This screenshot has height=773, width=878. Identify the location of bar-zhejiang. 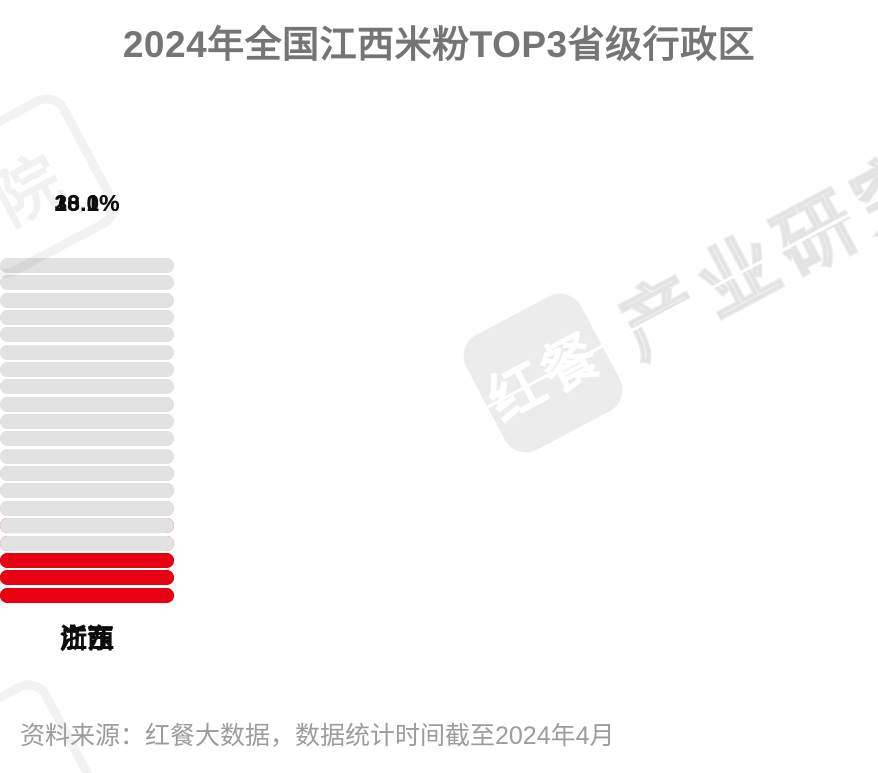
(87, 430).